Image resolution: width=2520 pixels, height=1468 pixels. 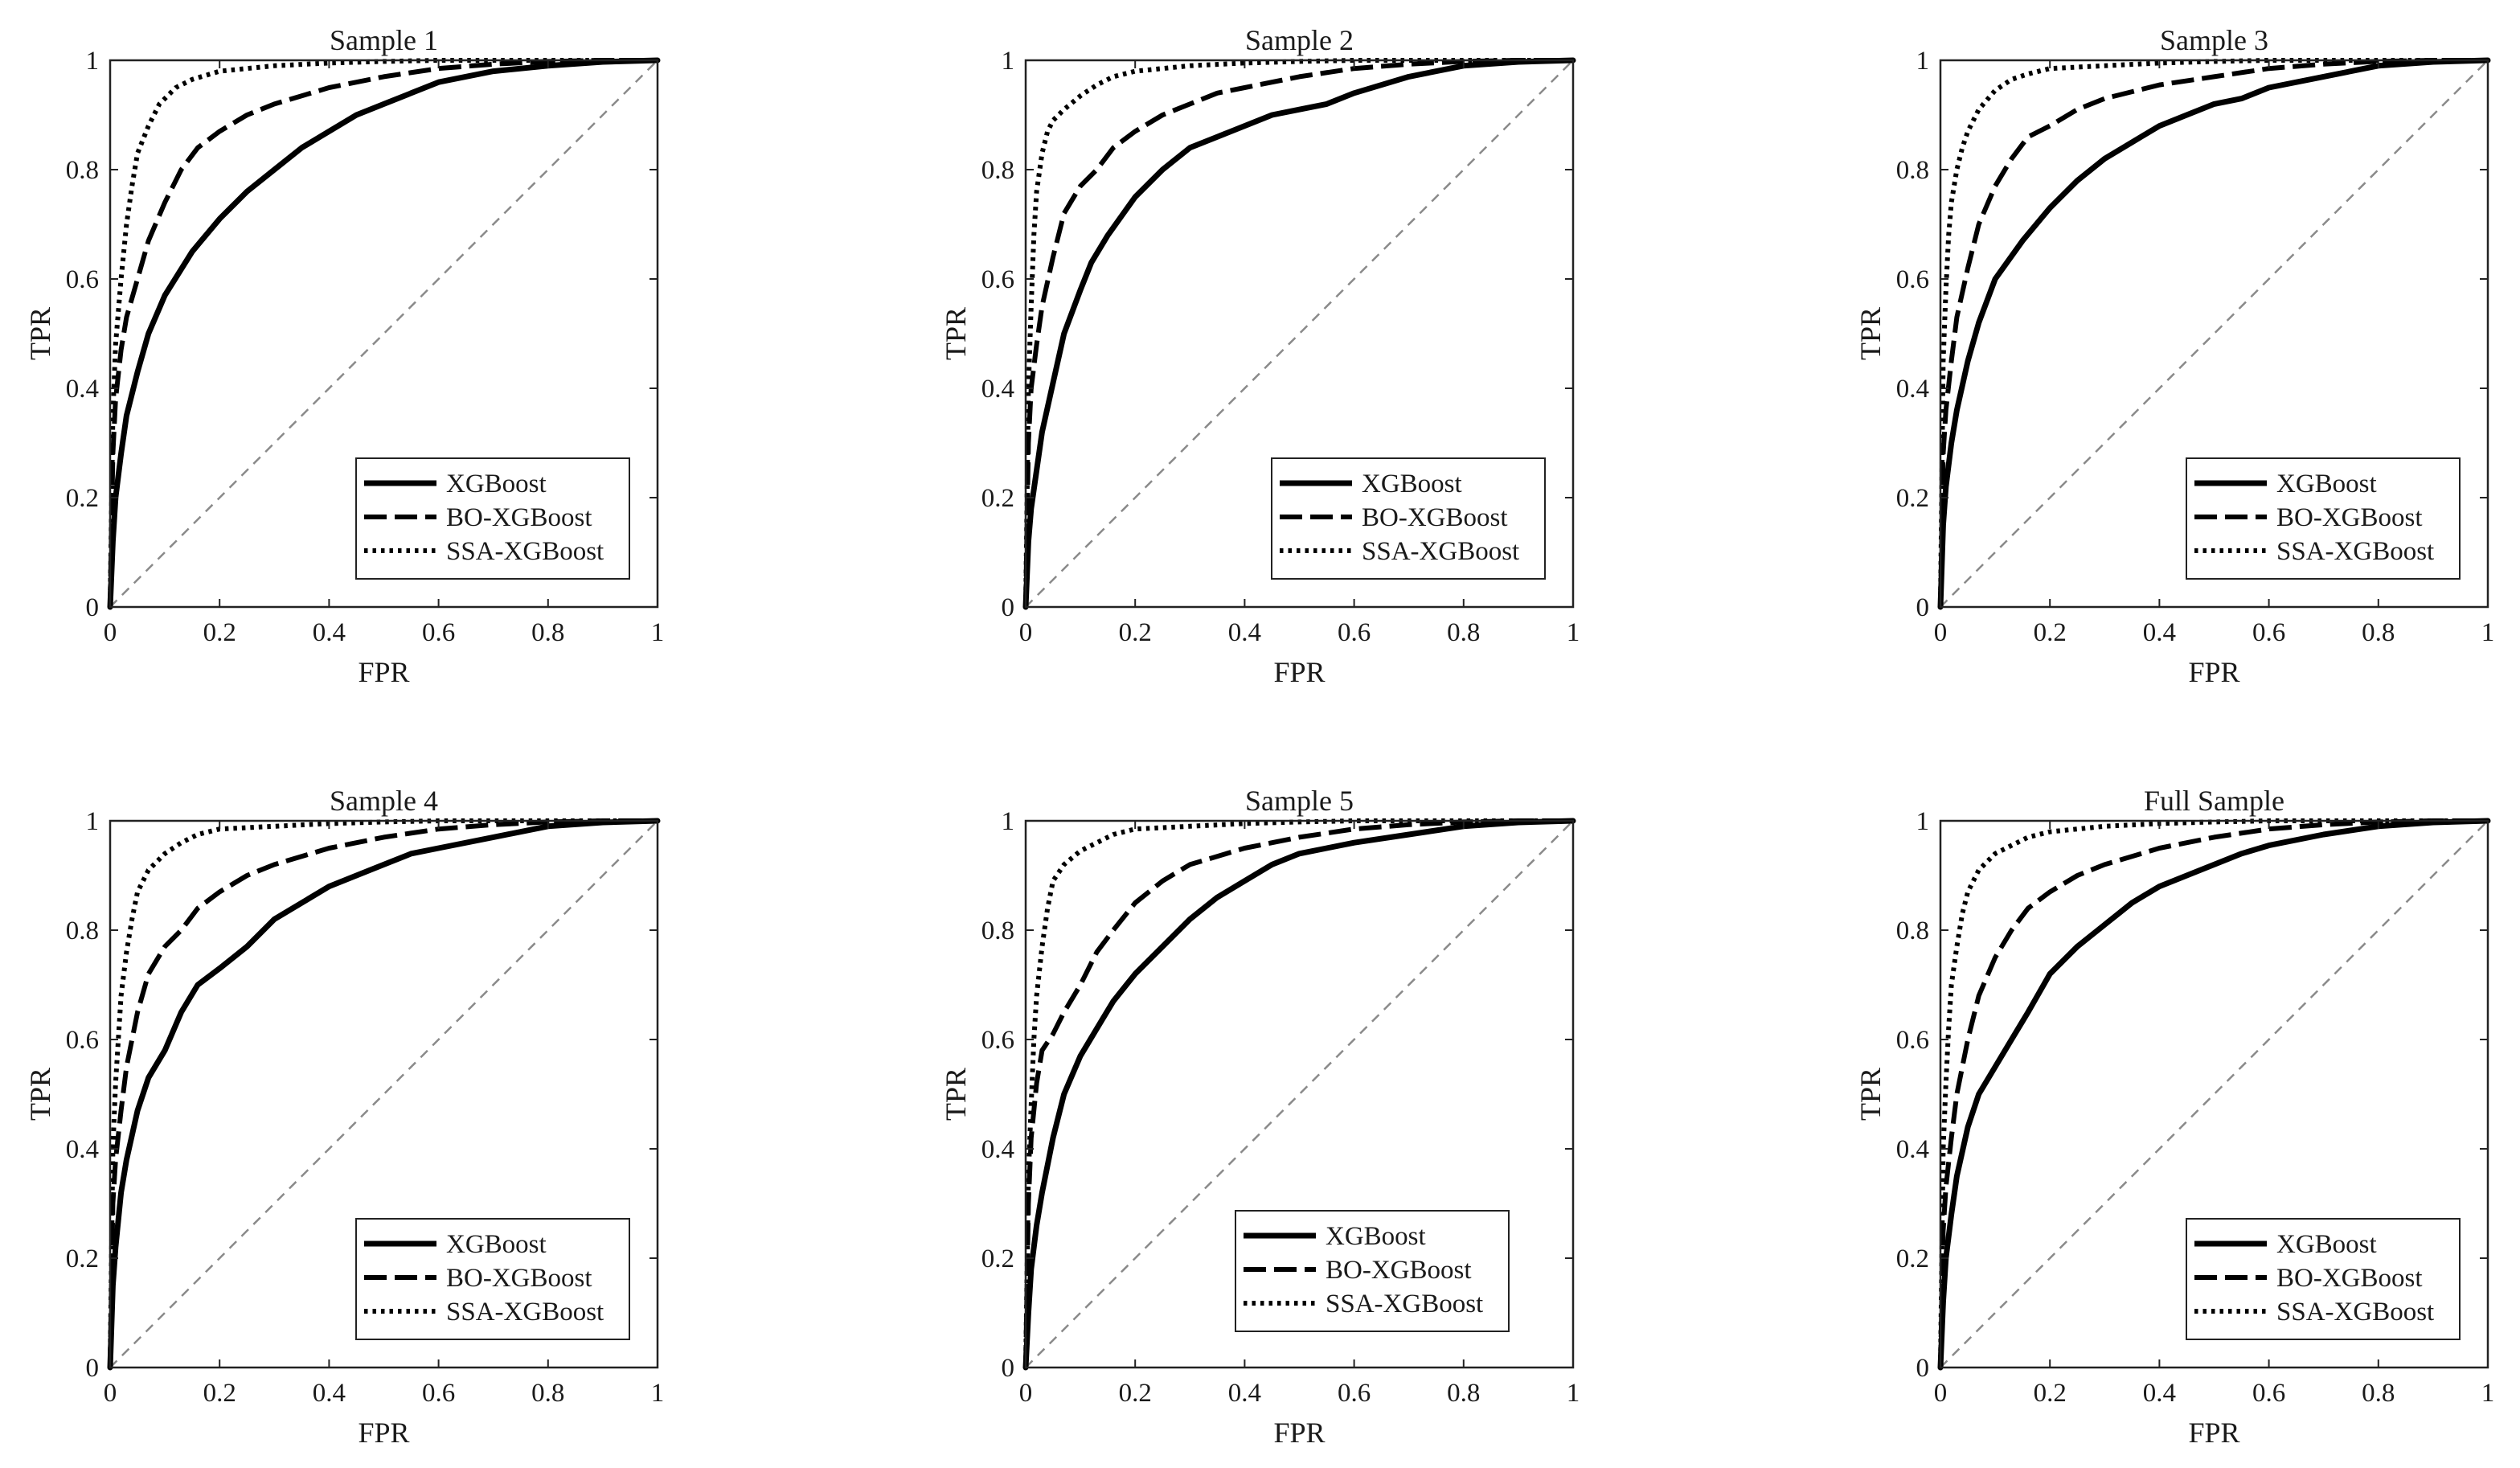 I want to click on chart-title: Sample 3, so click(x=2214, y=40).